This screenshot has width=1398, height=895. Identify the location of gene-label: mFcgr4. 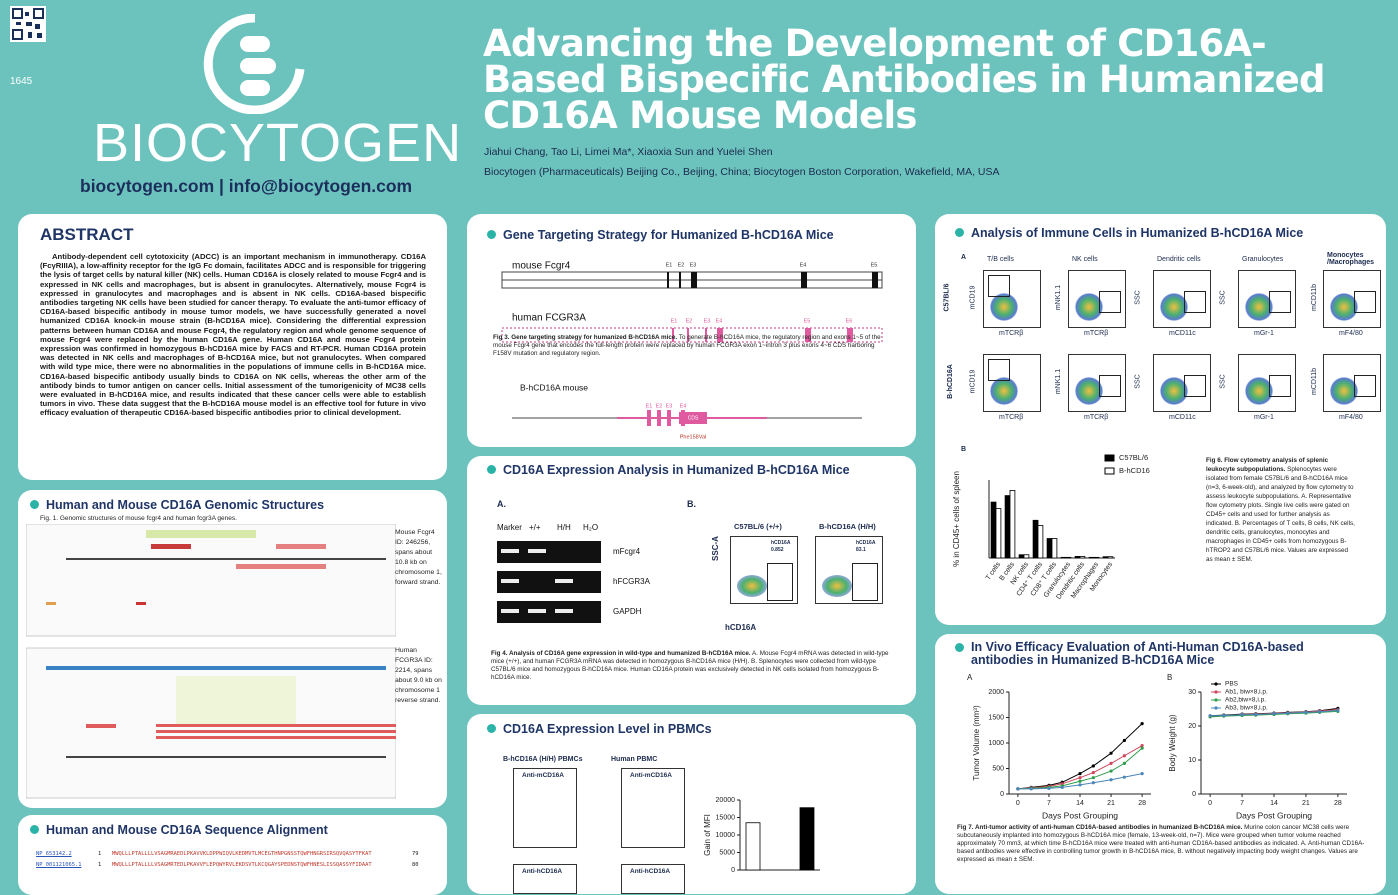
(627, 551).